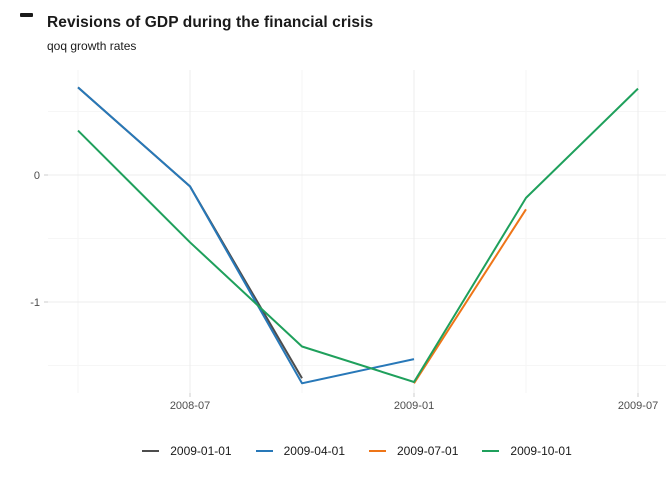  Describe the element at coordinates (638, 406) in the screenshot. I see `x-tick-label: 2009-07` at that location.